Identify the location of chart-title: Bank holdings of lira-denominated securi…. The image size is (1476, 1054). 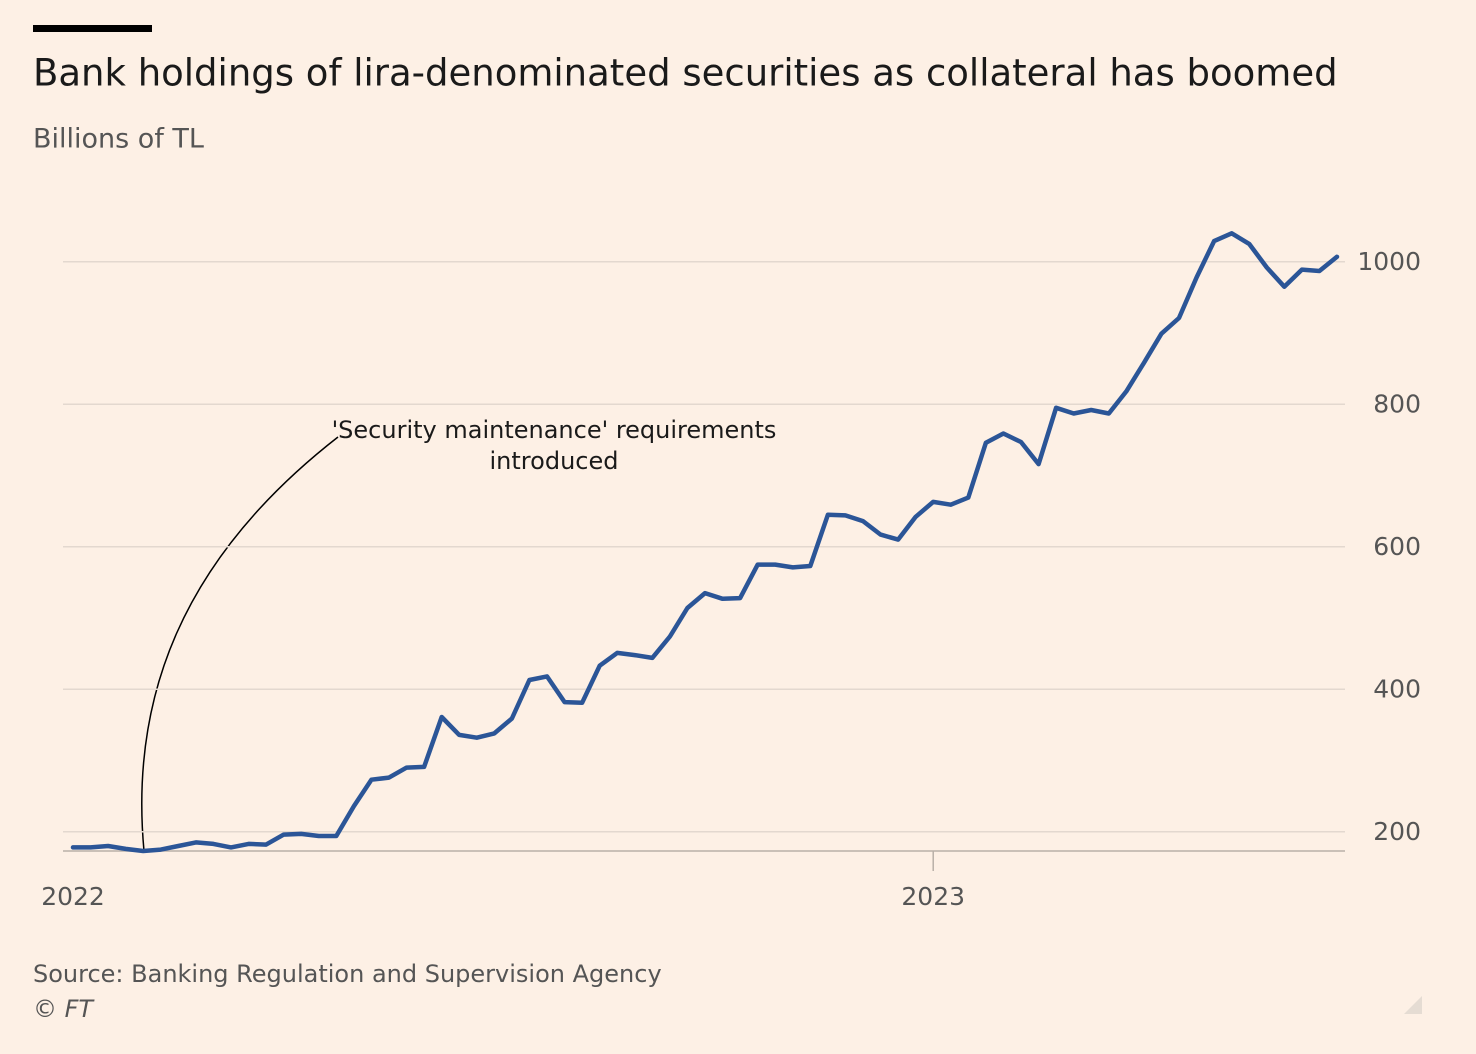
(685, 73).